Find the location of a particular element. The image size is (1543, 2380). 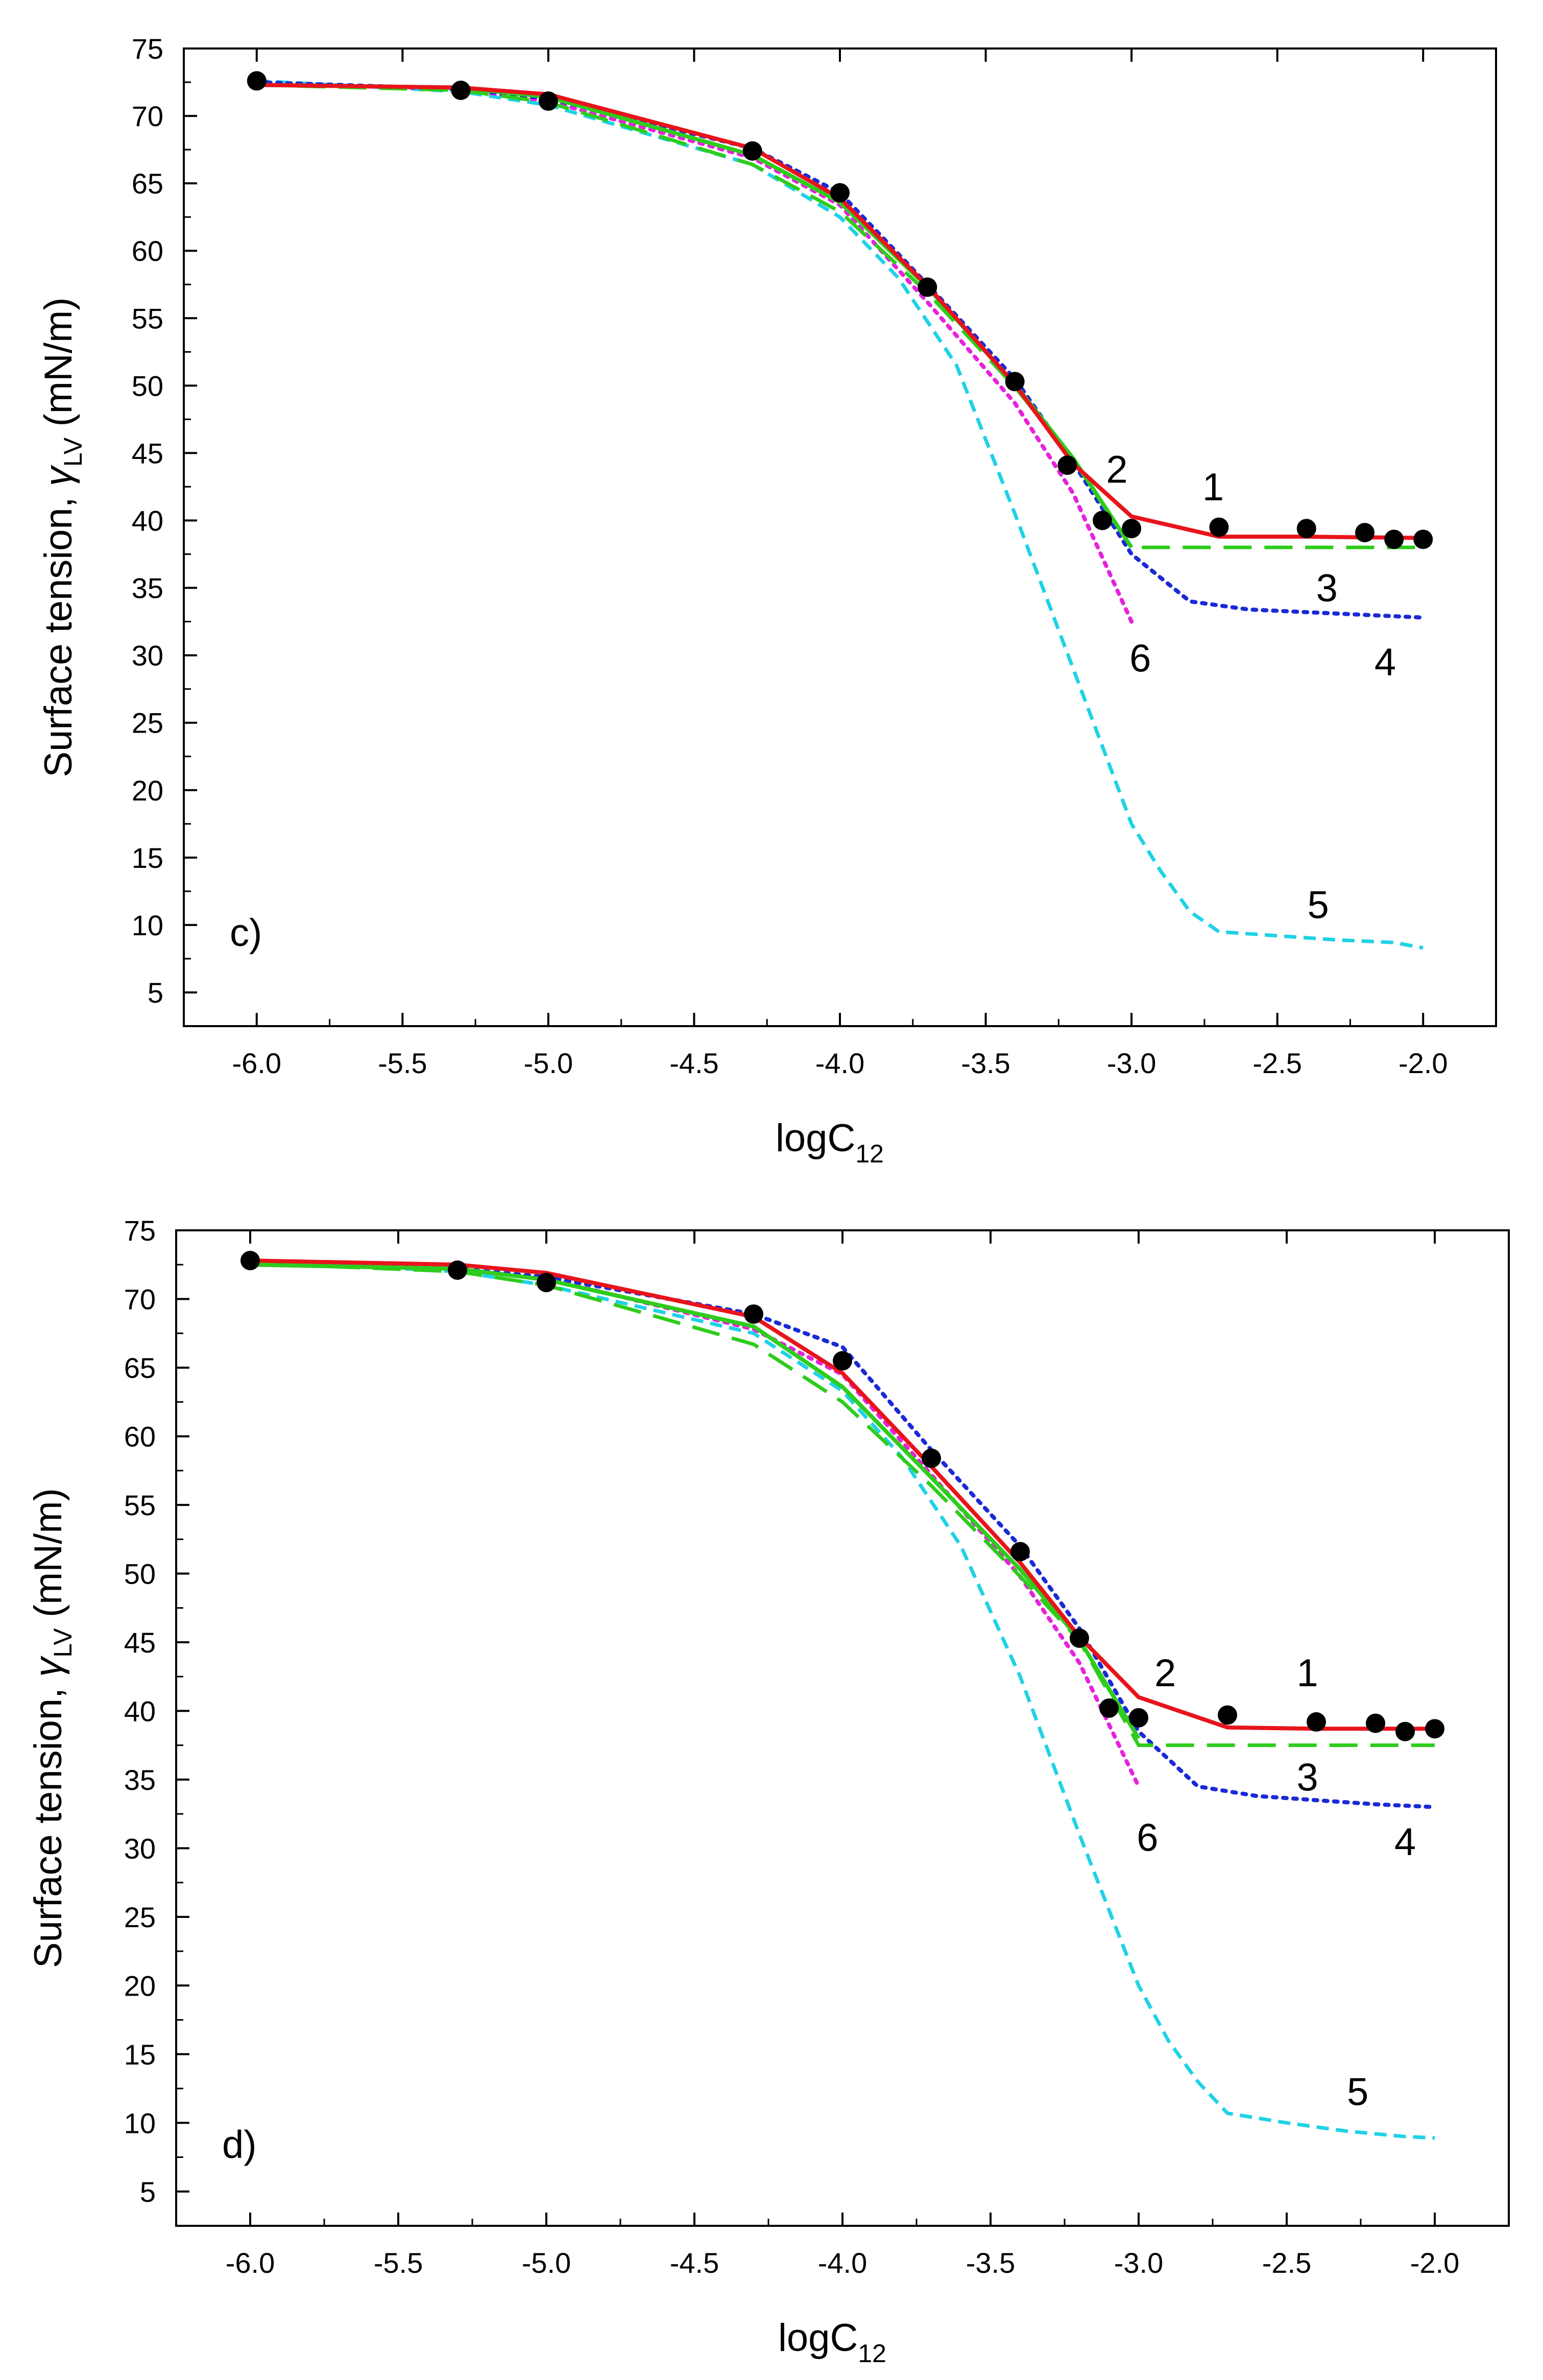

curve-label-1: 1 is located at coordinates (1307, 1673).